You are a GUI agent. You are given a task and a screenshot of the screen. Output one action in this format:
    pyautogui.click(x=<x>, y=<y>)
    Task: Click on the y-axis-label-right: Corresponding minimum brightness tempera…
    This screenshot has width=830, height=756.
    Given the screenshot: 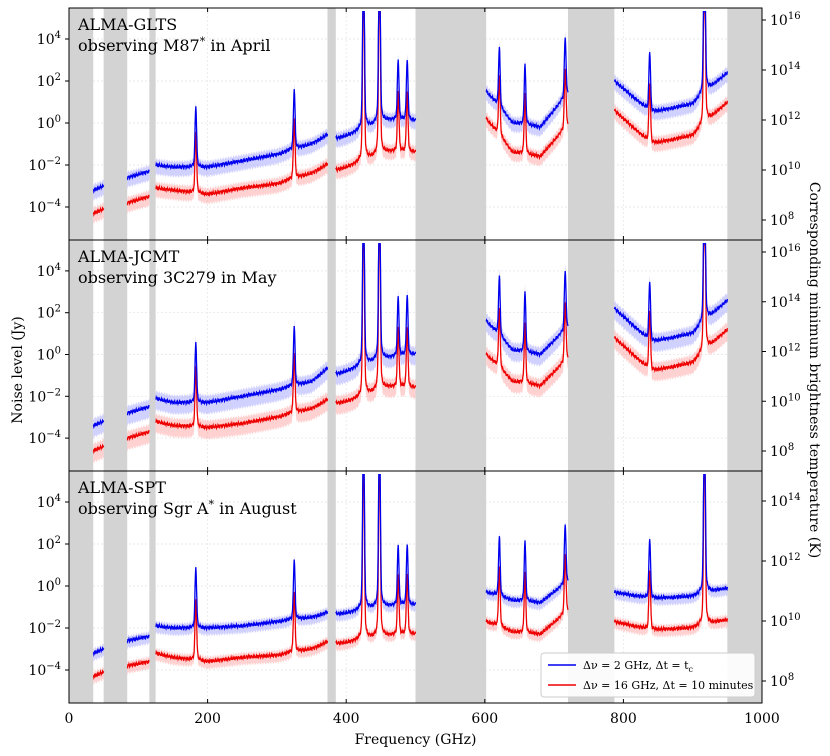 What is the action you would take?
    pyautogui.click(x=814, y=370)
    